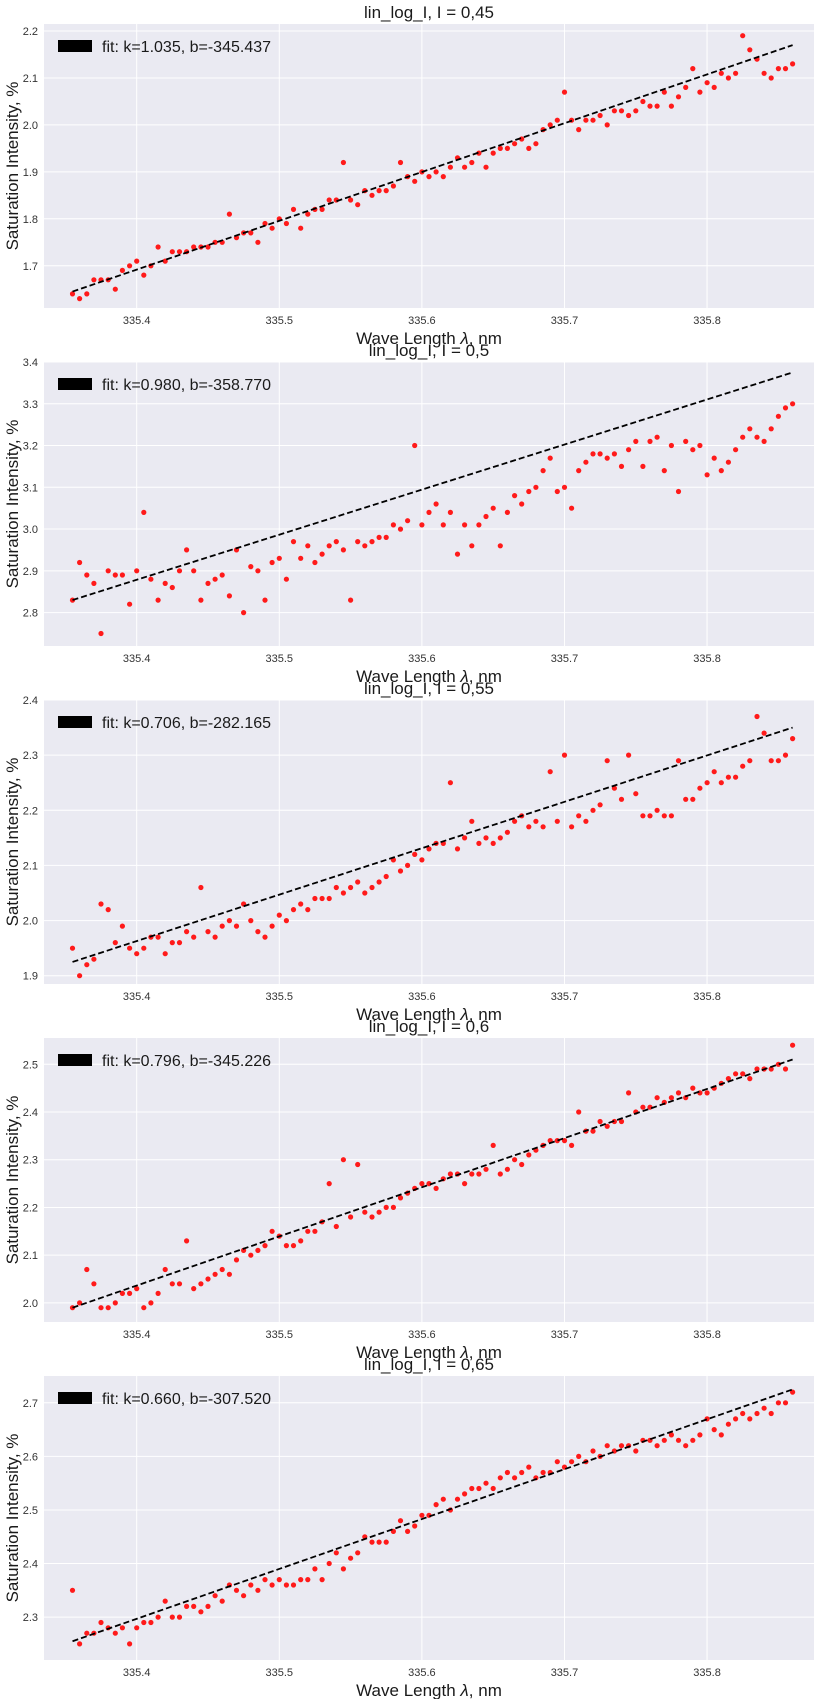 The height and width of the screenshot is (1704, 832). I want to click on legend: fit: k=0.796, b=-345.226, so click(164, 1061).